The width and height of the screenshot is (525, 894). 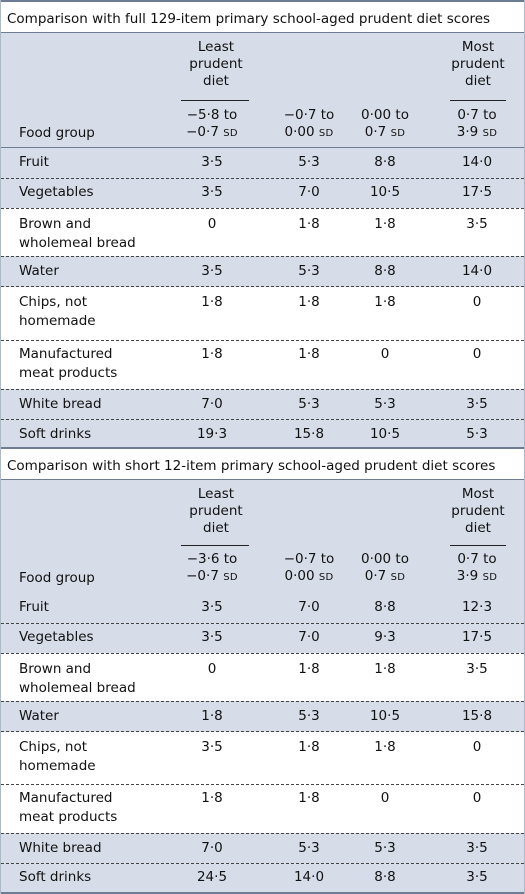 What do you see at coordinates (262, 163) in the screenshot?
I see `table-row: Fruit 3·5 5·3 8·8 14·0` at bounding box center [262, 163].